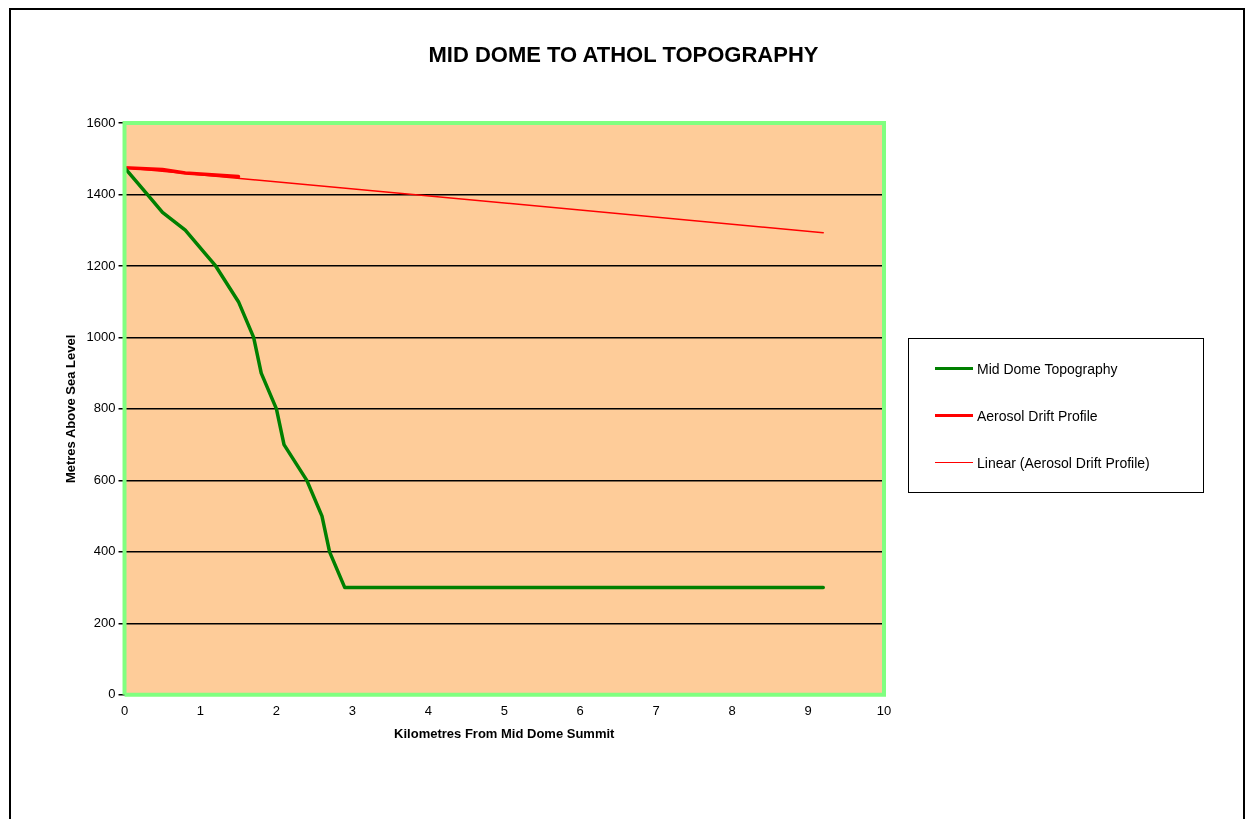  Describe the element at coordinates (101, 336) in the screenshot. I see `y-tick-label: 1000` at that location.